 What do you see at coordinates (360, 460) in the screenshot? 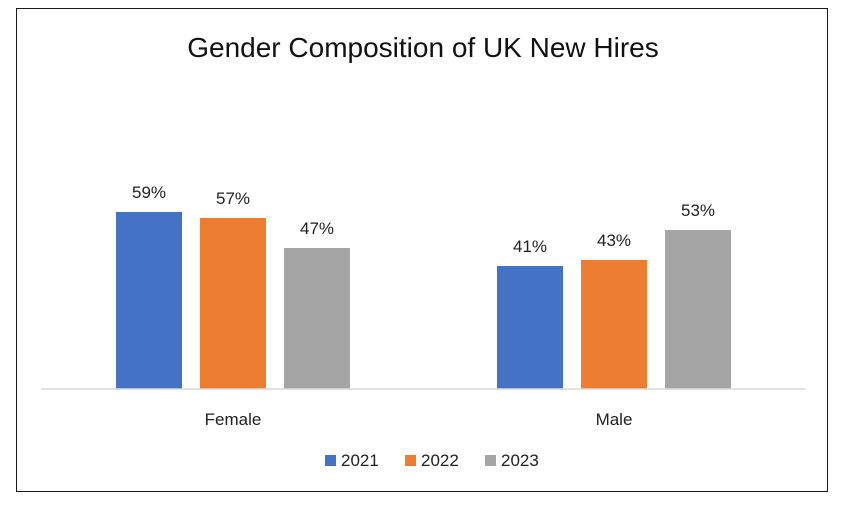
I see `legend-label-2021: 2021` at bounding box center [360, 460].